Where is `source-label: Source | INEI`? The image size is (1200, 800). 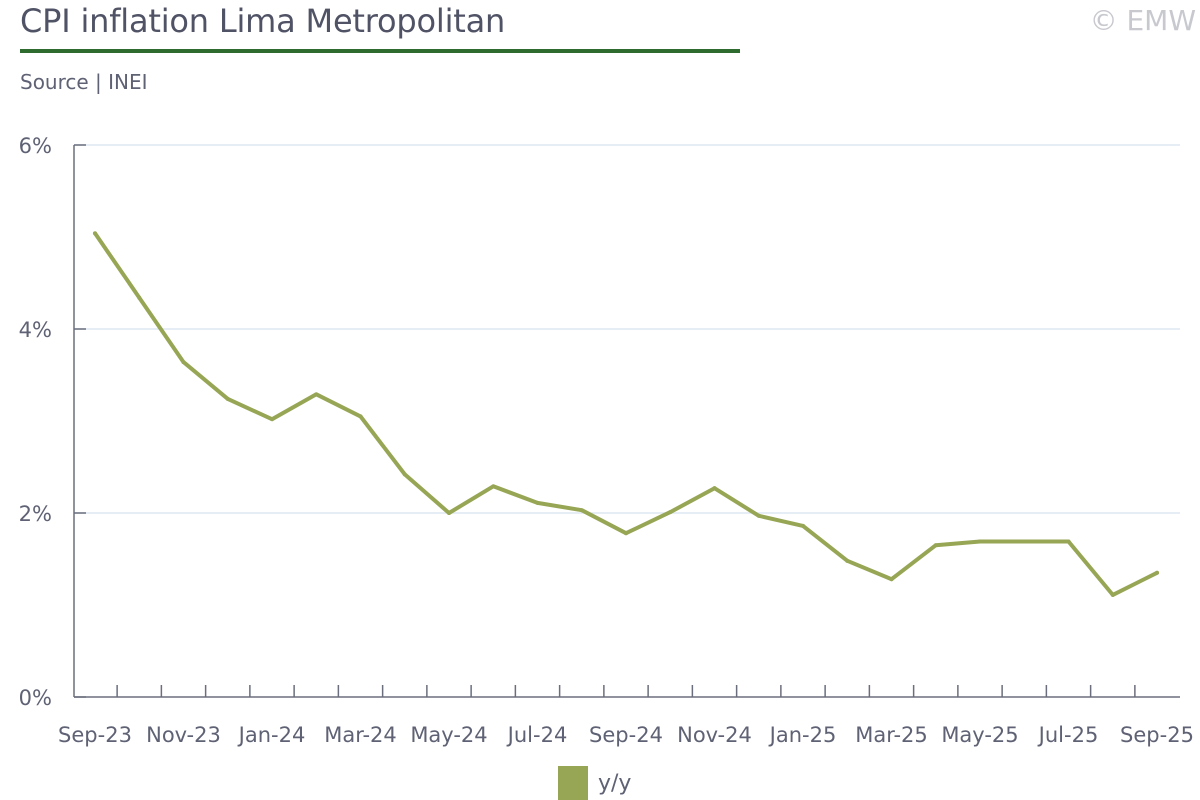
source-label: Source | INEI is located at coordinates (84, 82).